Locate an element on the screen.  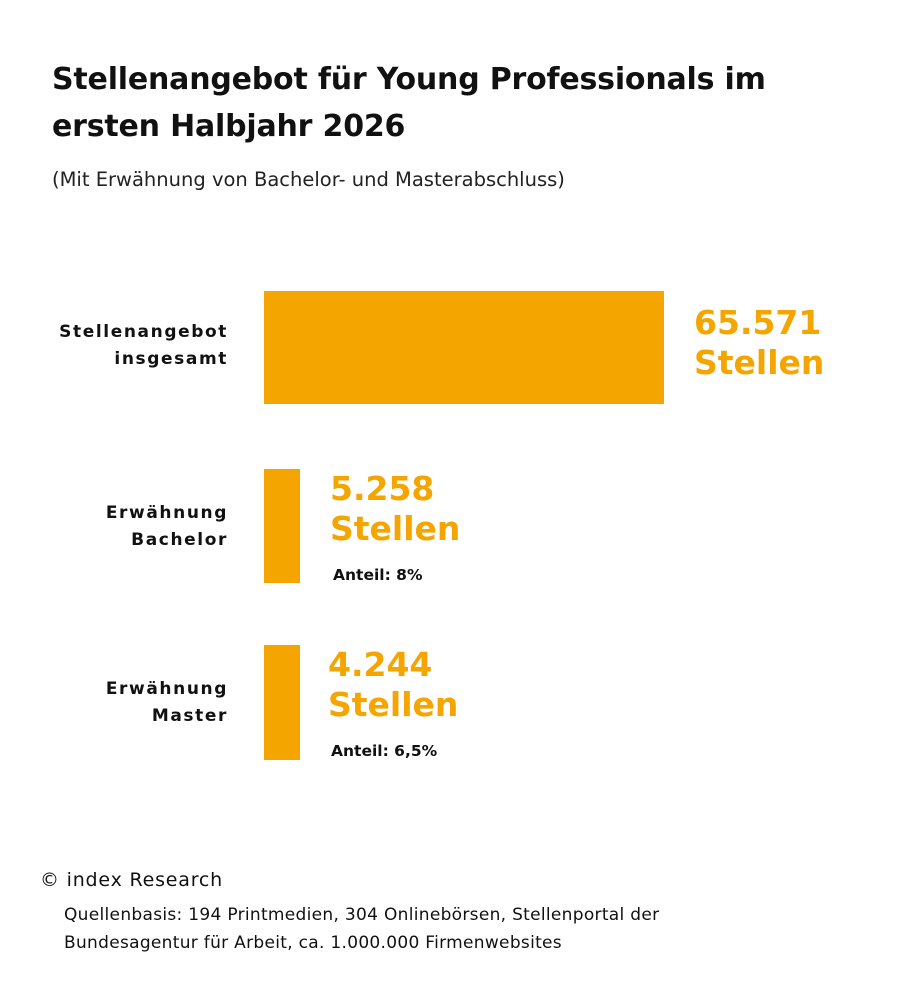
category-label-line: insgesamt is located at coordinates (171, 359).